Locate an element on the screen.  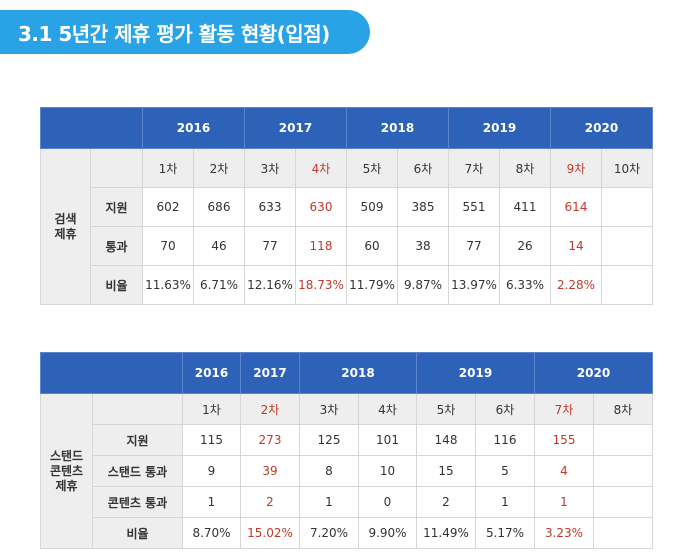
section-title: 3.1 5년간 제휴 평가 활동 현황(입점) is located at coordinates (185, 32).